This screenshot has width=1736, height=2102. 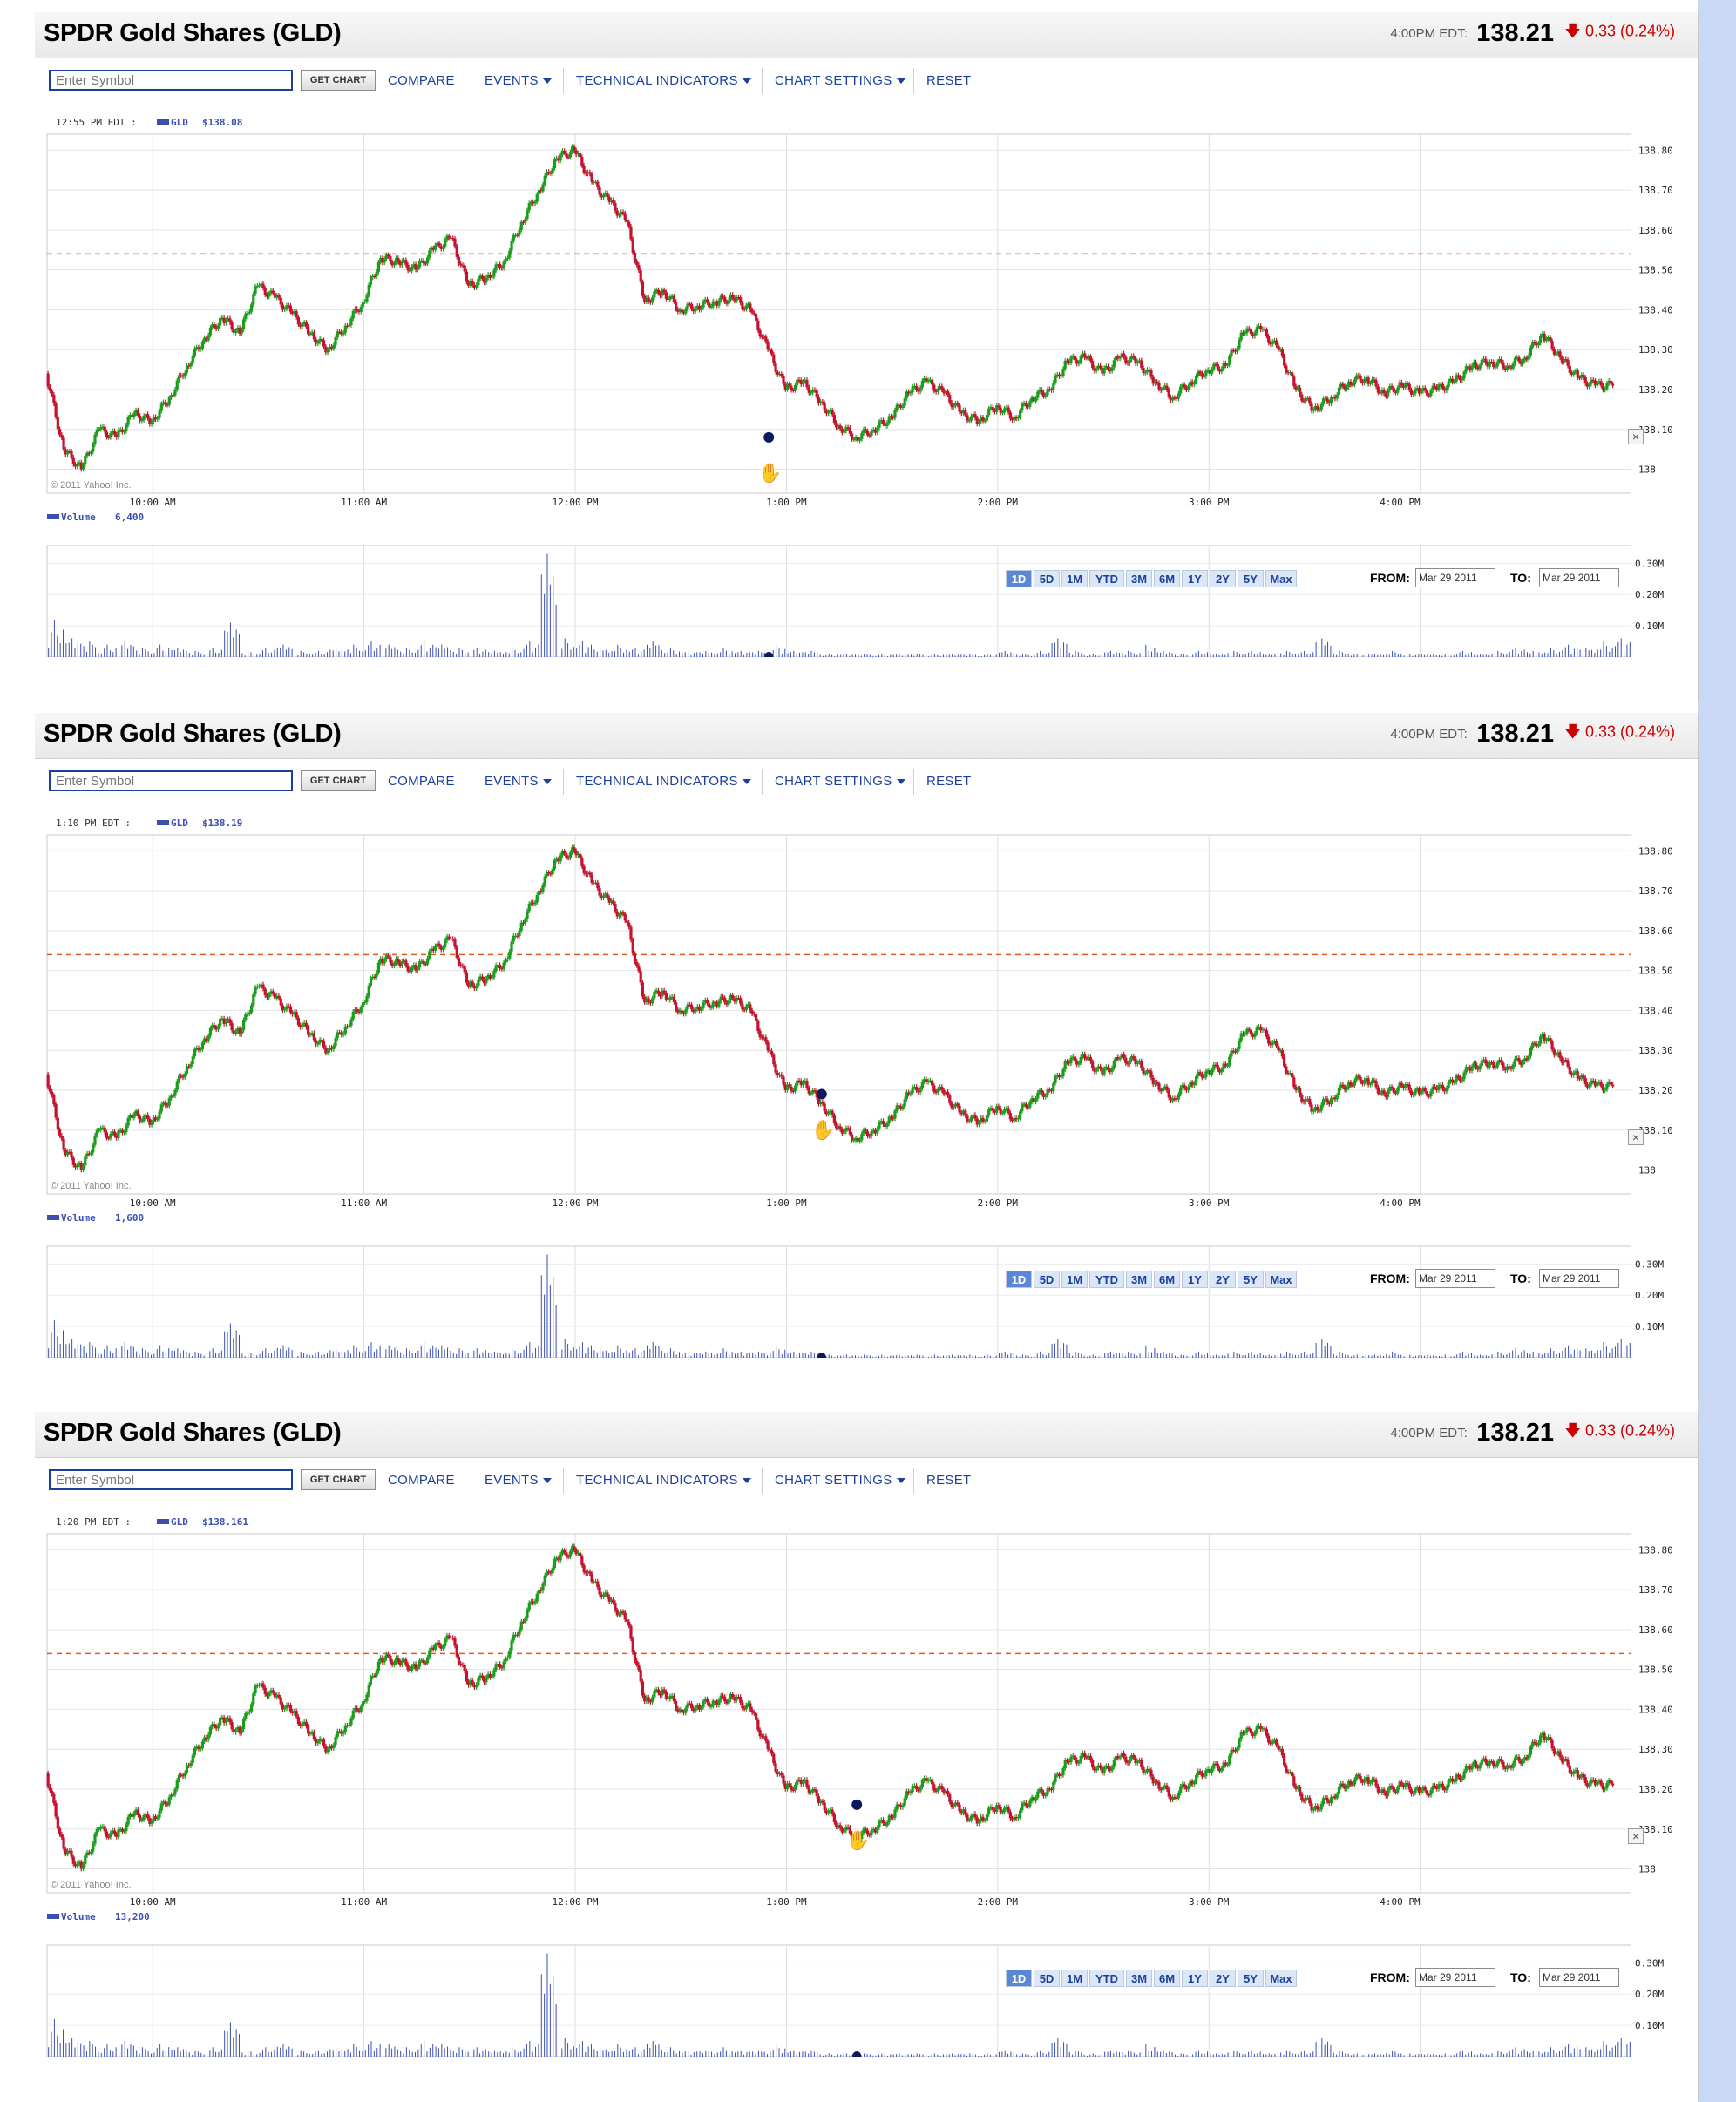 I want to click on y-tick-label: 138, so click(x=1647, y=470).